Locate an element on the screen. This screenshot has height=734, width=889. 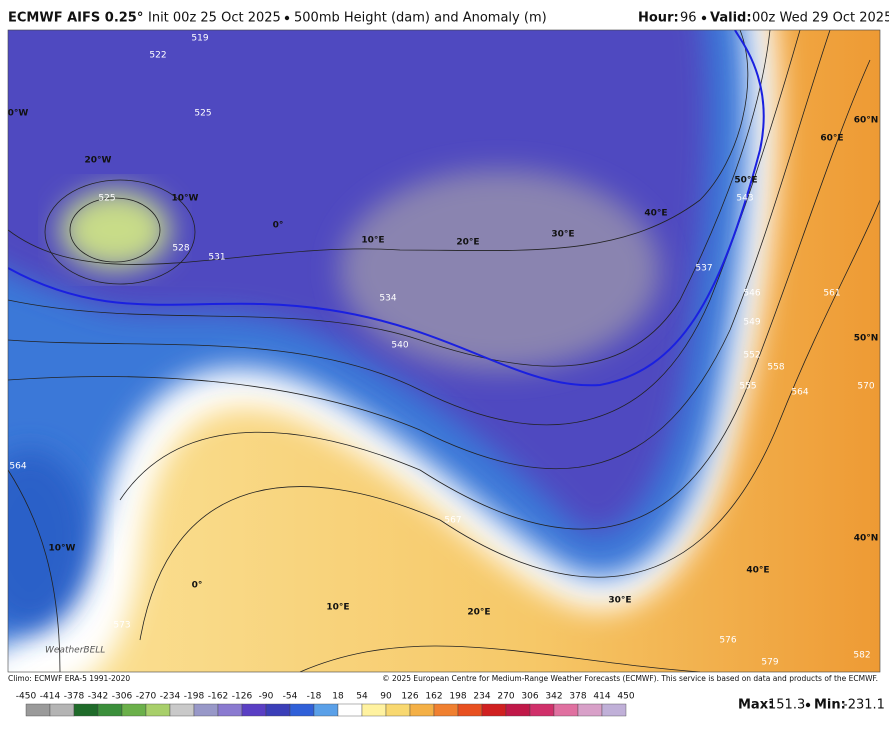
colorbar-tick-label: 378 is located at coordinates (577, 697).